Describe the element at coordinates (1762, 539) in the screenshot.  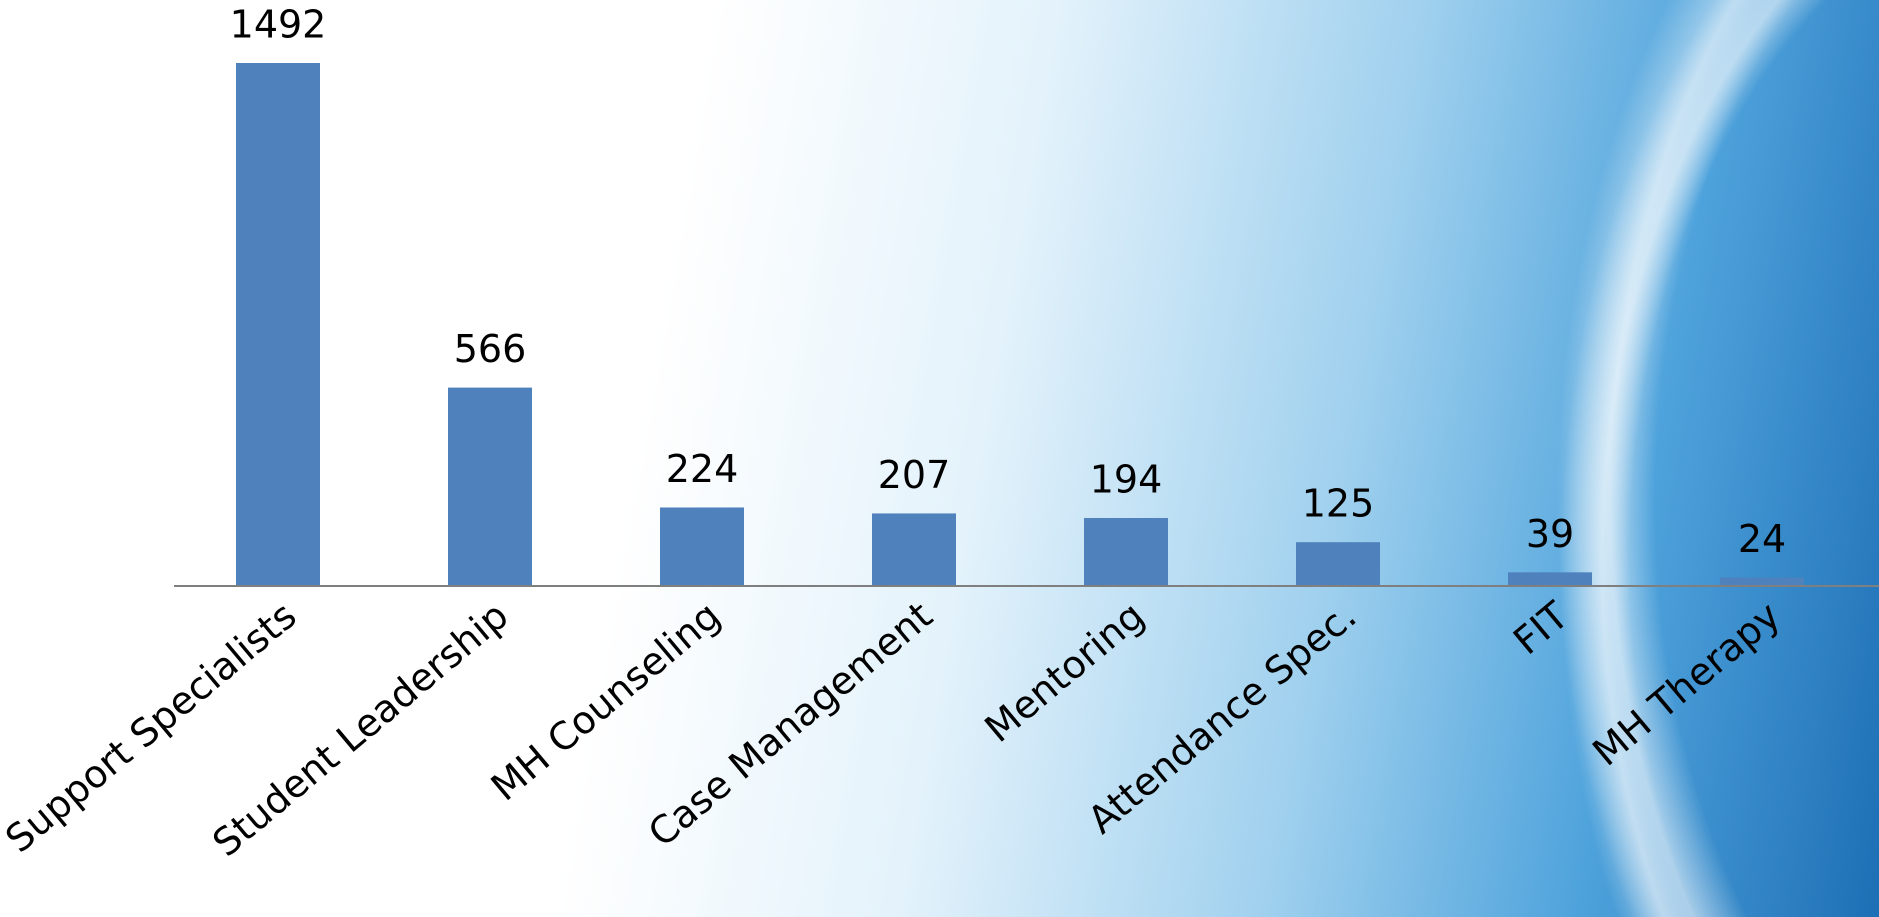
I see `data-label: 24` at that location.